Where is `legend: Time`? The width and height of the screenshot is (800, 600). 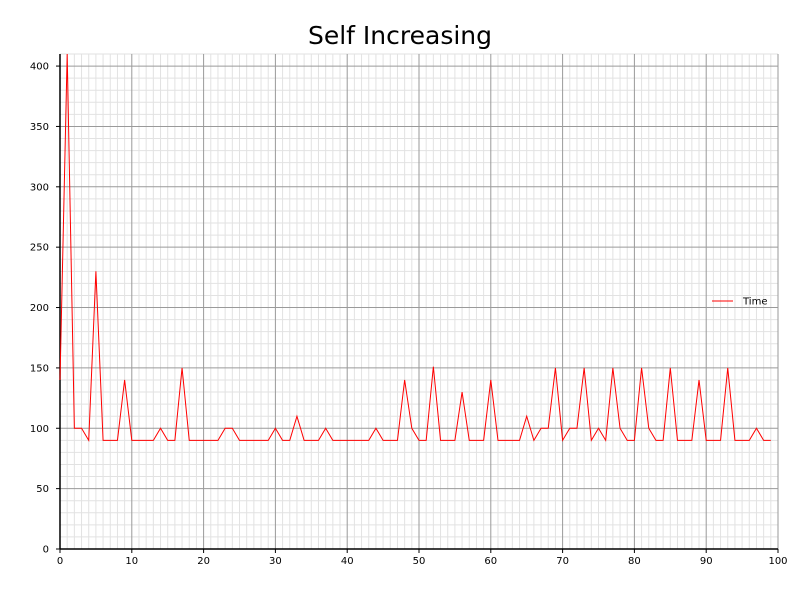
legend: Time is located at coordinates (739, 302).